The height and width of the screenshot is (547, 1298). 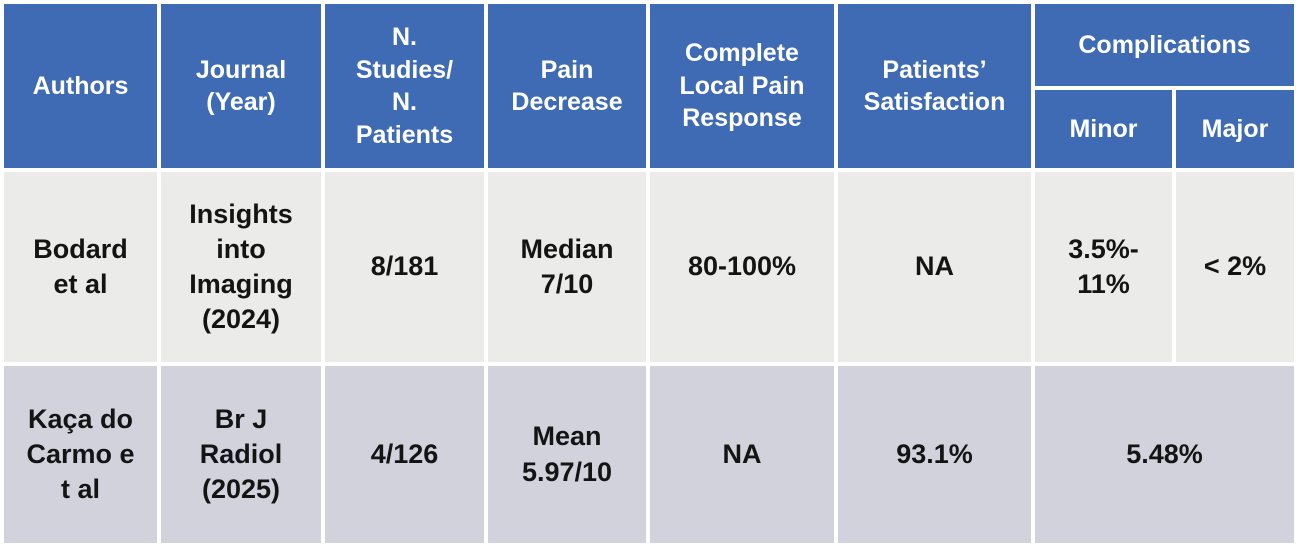 I want to click on row2-complete-local-pain-response: NA, so click(x=742, y=454).